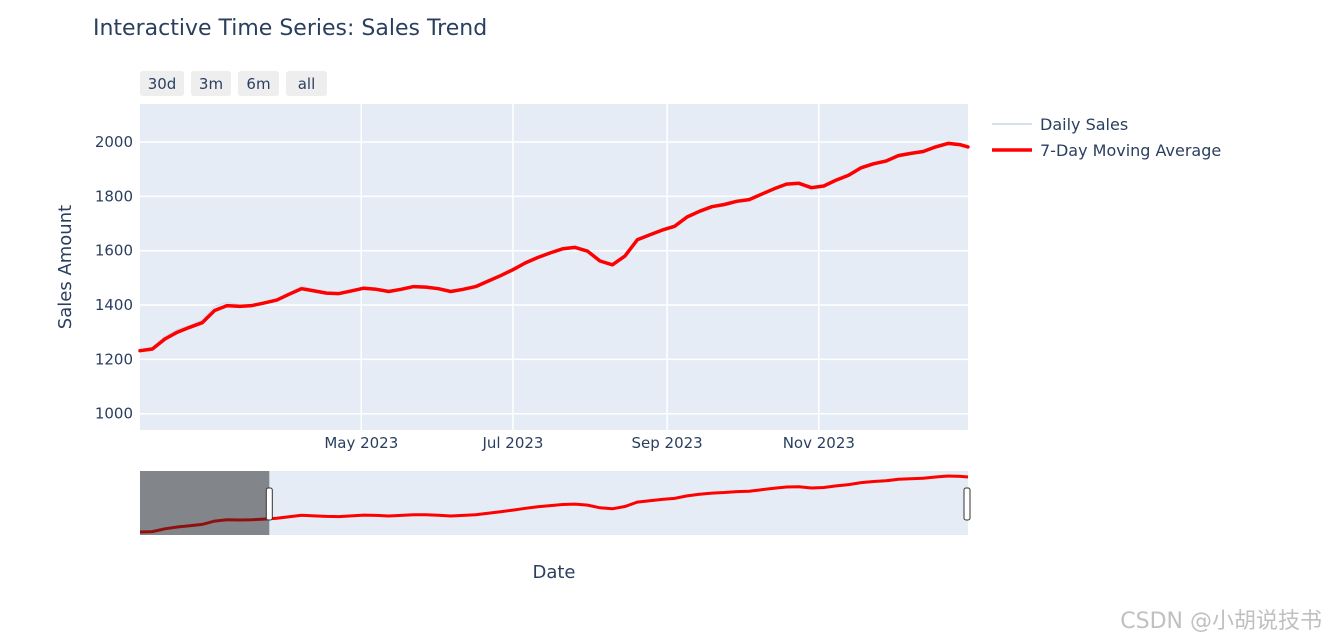 The width and height of the screenshot is (1326, 642). I want to click on range-button-30d: 30d, so click(162, 83).